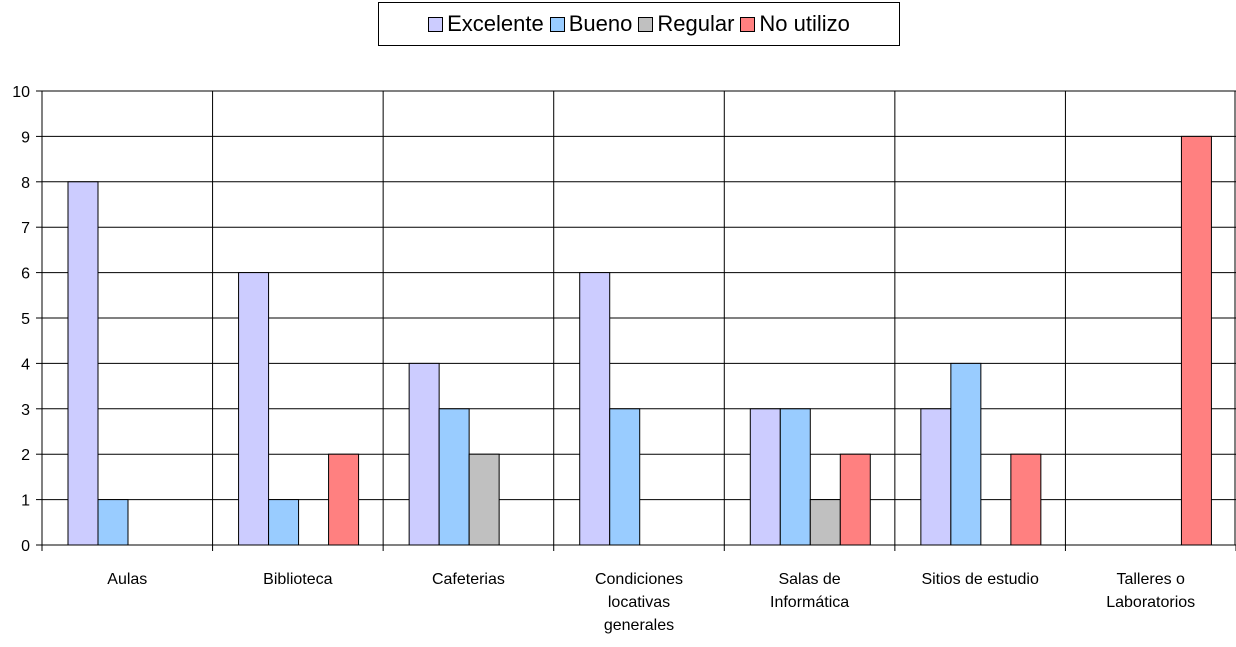  I want to click on x-tick-label: Salas de Informática, so click(809, 591).